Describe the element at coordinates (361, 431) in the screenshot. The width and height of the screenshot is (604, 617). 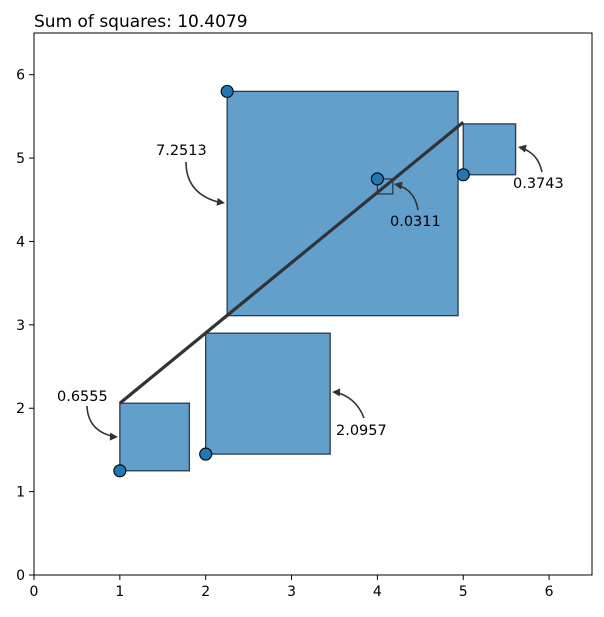
I see `residual-label-2: 2.0957` at that location.